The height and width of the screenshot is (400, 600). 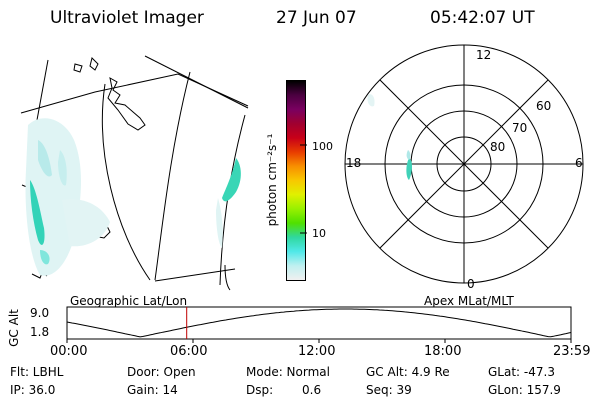 What do you see at coordinates (484, 55) in the screenshot?
I see `mlt-label-12: 12` at bounding box center [484, 55].